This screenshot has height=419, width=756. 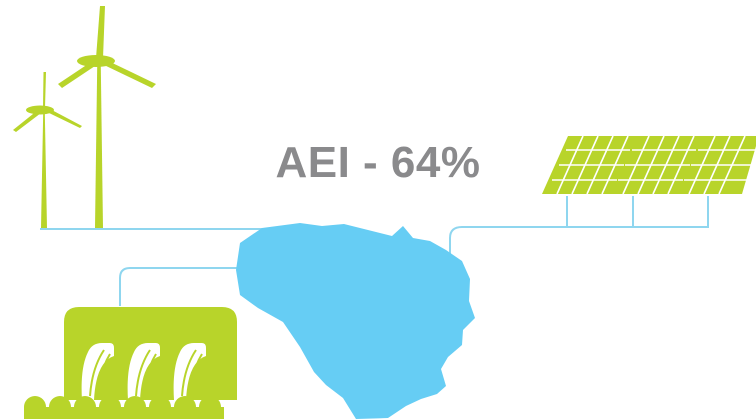 What do you see at coordinates (84, 117) in the screenshot?
I see `wind-turbine-icon` at bounding box center [84, 117].